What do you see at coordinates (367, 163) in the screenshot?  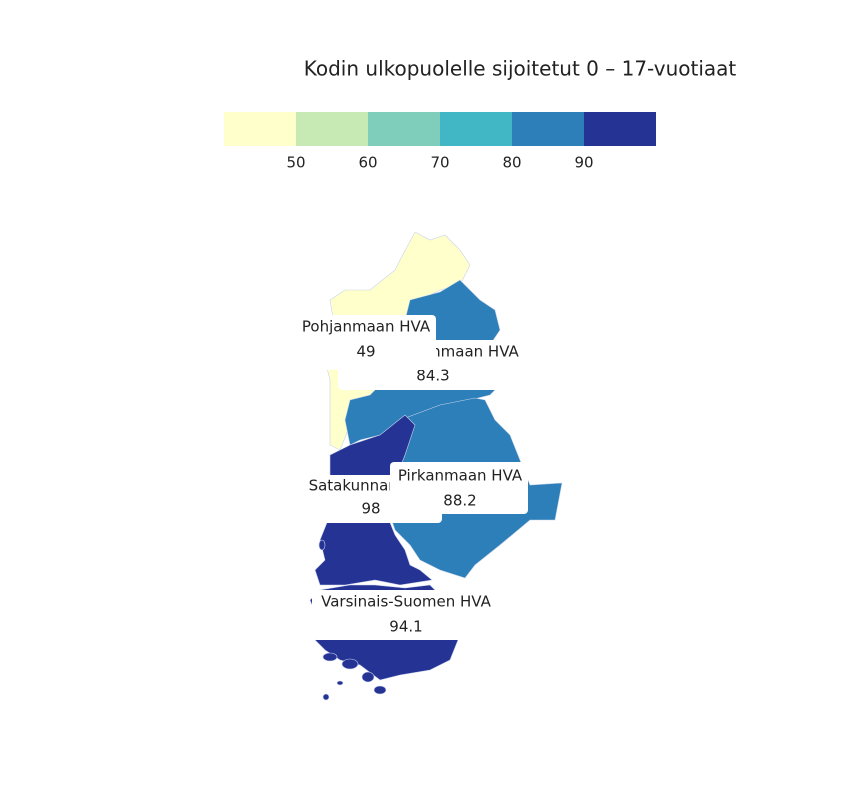 I see `legend-label: 60` at bounding box center [367, 163].